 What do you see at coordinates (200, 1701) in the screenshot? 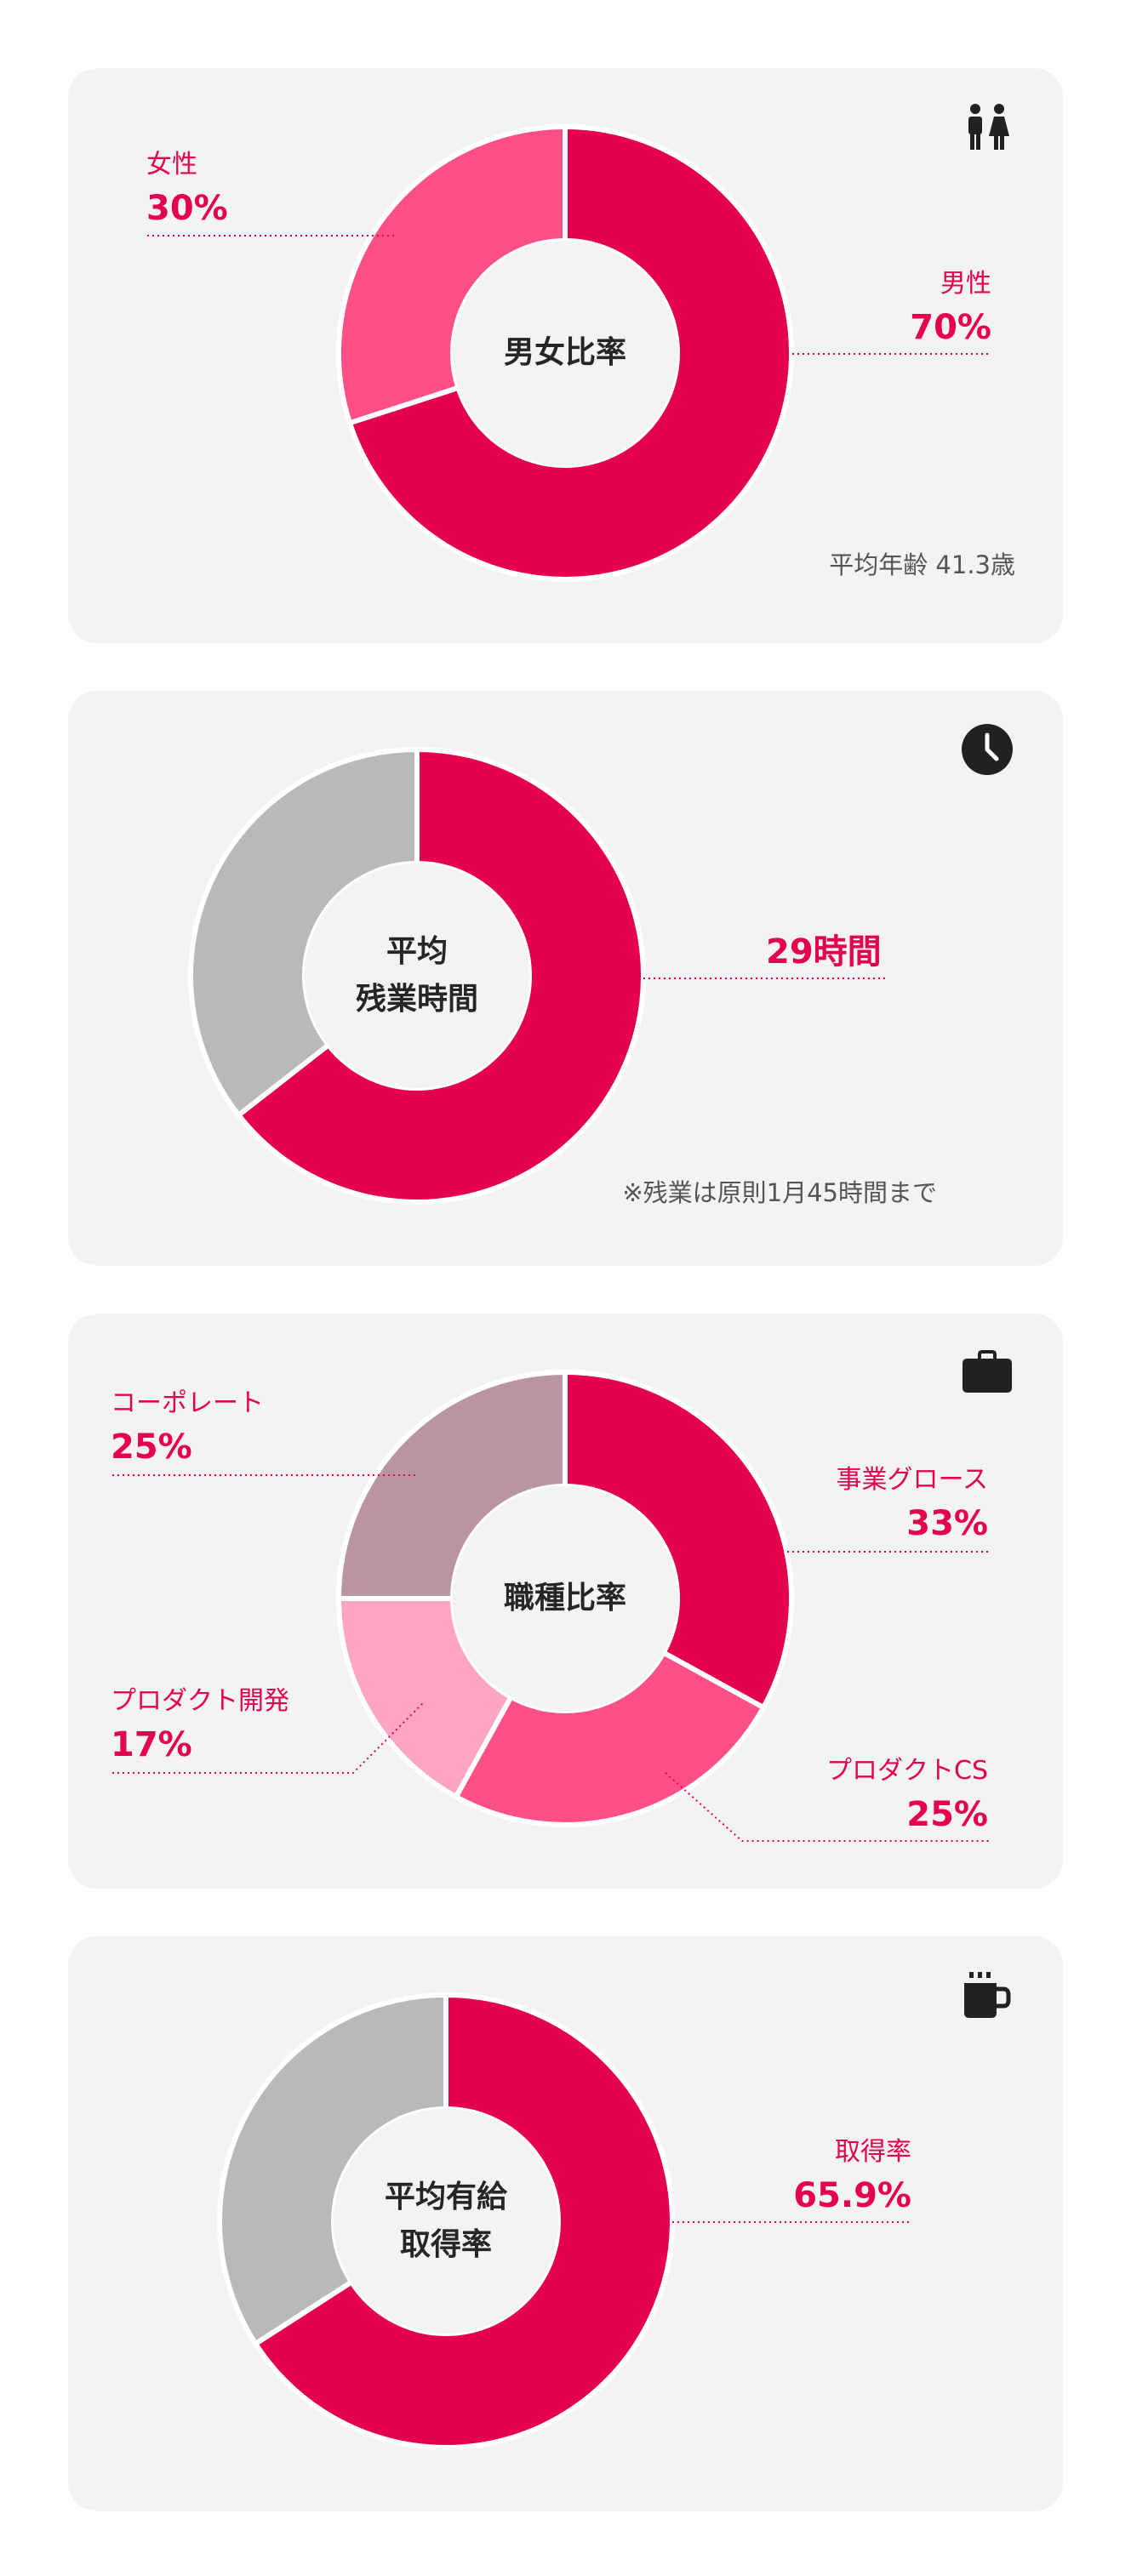
I see `dev-label: プロダクト開発` at bounding box center [200, 1701].